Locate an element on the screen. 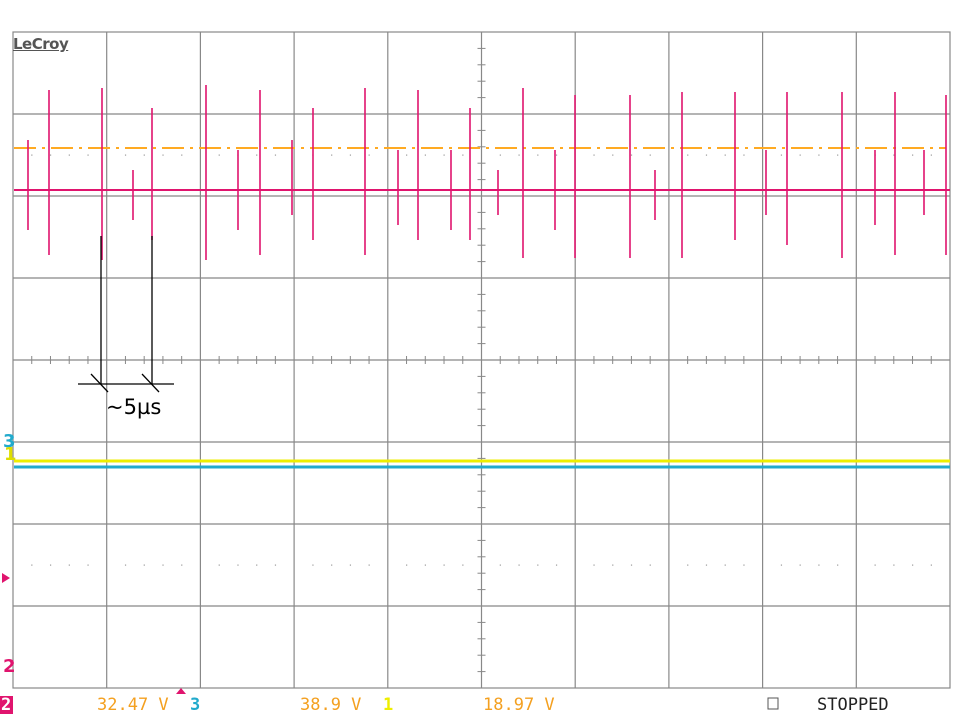  ch1-value: 18.97 V is located at coordinates (519, 705).